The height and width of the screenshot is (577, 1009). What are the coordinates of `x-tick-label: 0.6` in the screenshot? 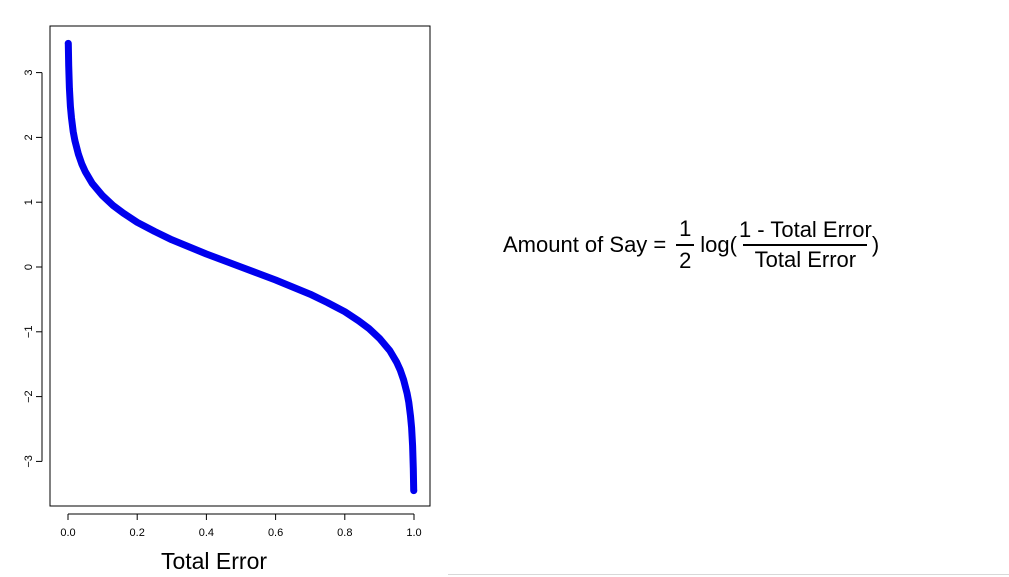 It's located at (275, 533).